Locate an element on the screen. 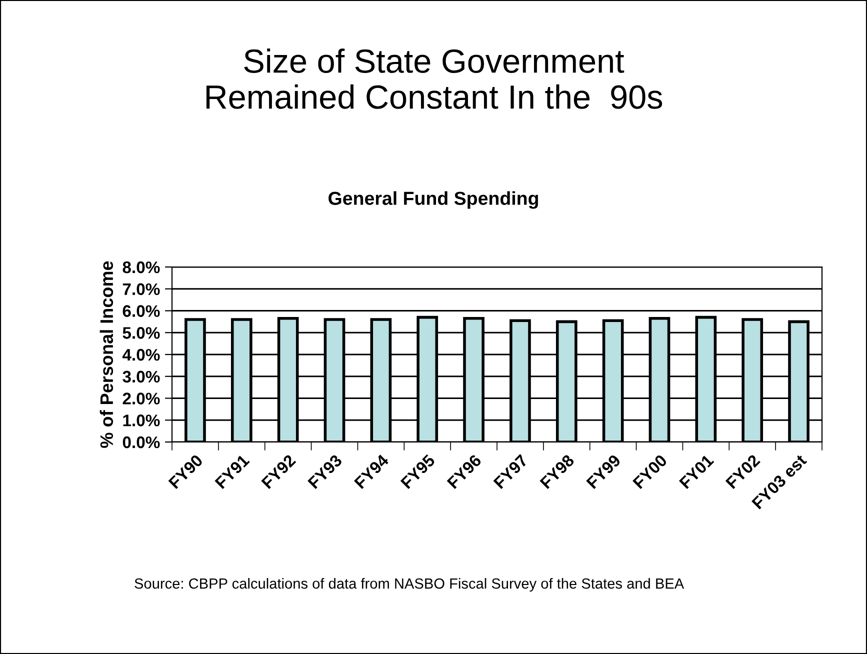 Image resolution: width=867 pixels, height=654 pixels. y-tick-label: 5.0% is located at coordinates (141, 333).